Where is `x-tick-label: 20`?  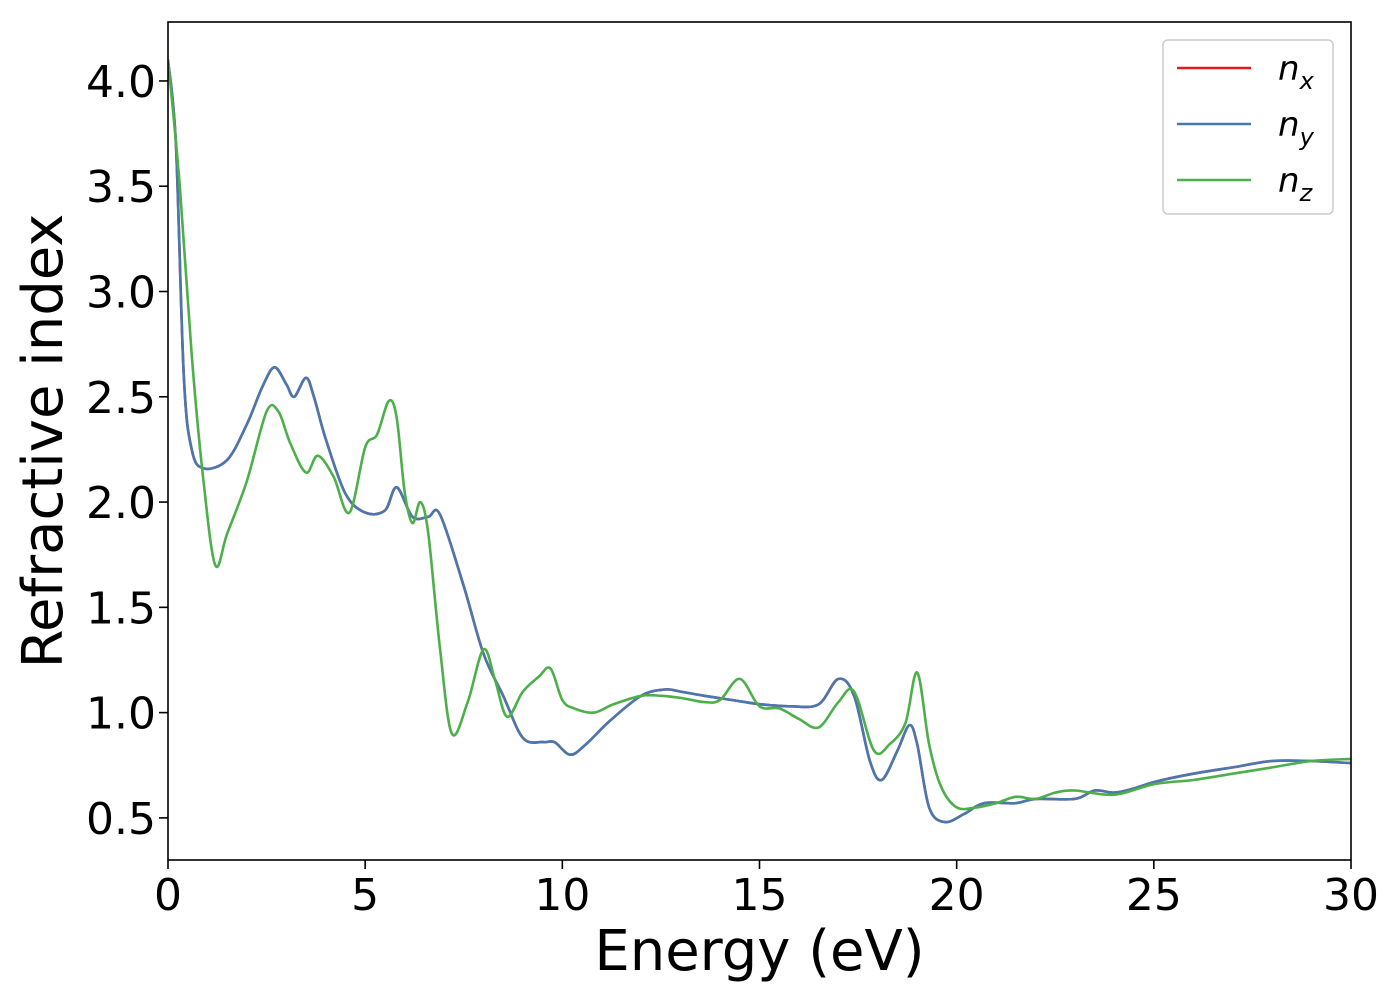
x-tick-label: 20 is located at coordinates (957, 895).